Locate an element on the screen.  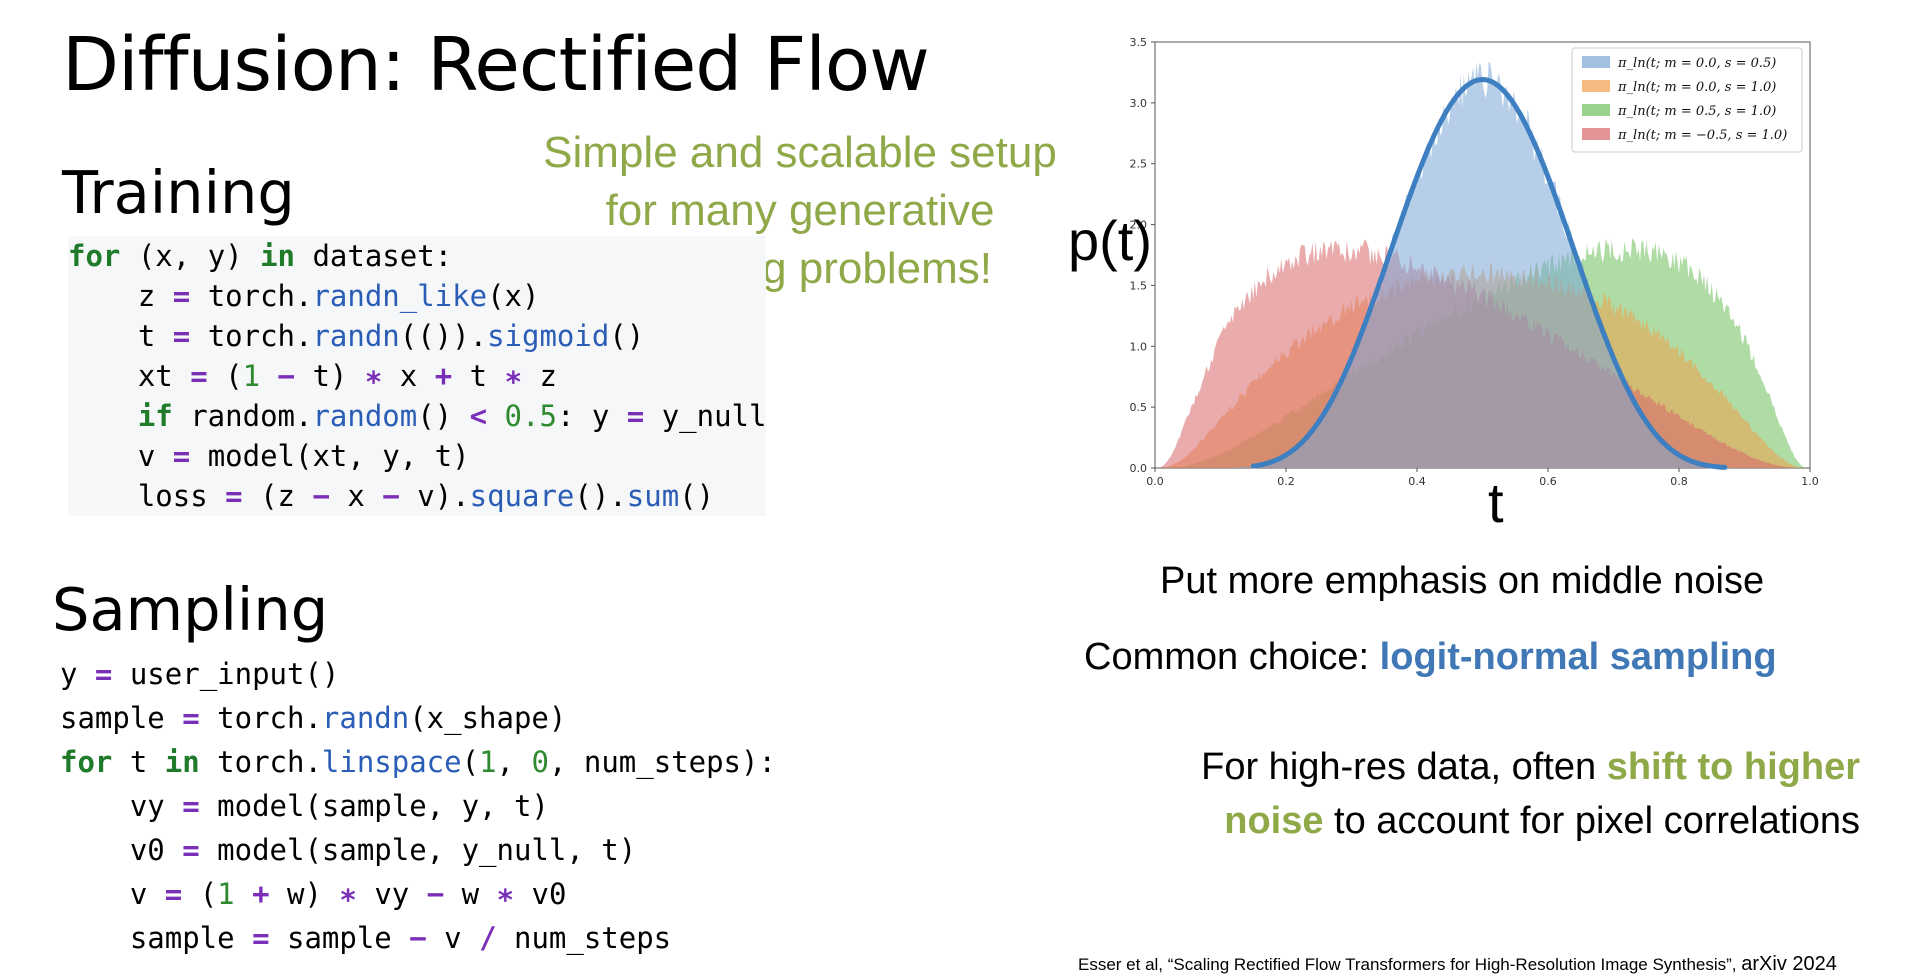
legend-swatch is located at coordinates (1596, 86).